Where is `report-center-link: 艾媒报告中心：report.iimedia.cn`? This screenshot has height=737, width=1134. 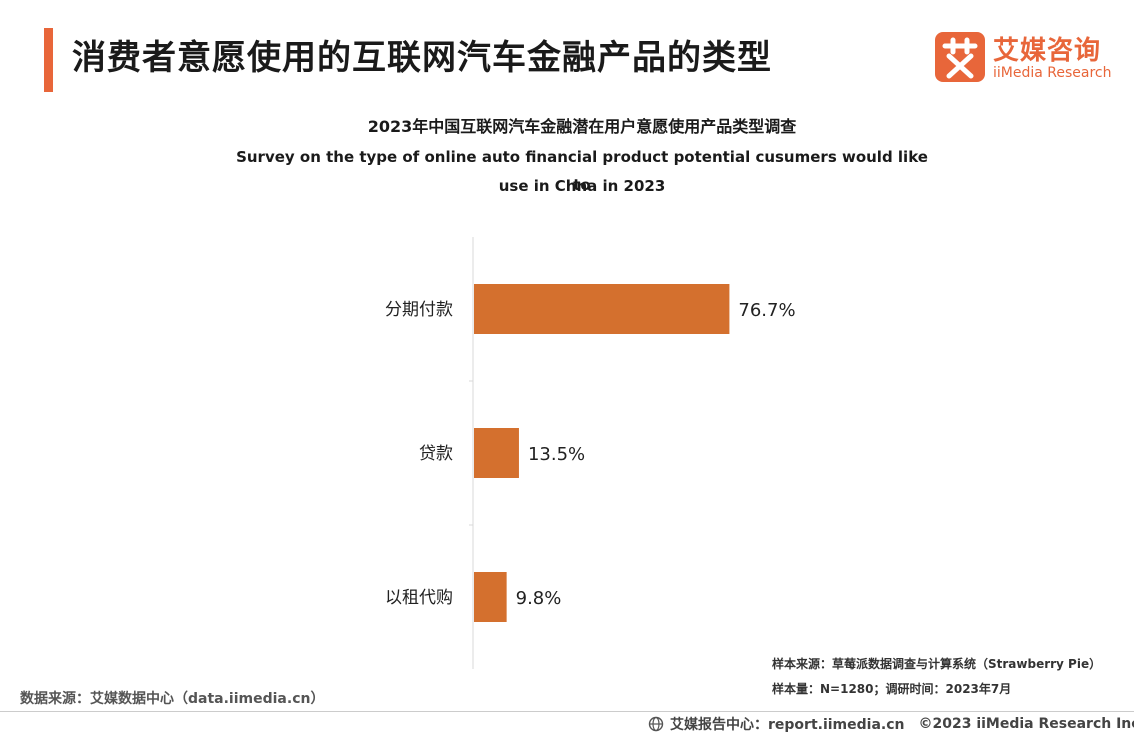 report-center-link: 艾媒报告中心：report.iimedia.cn is located at coordinates (787, 725).